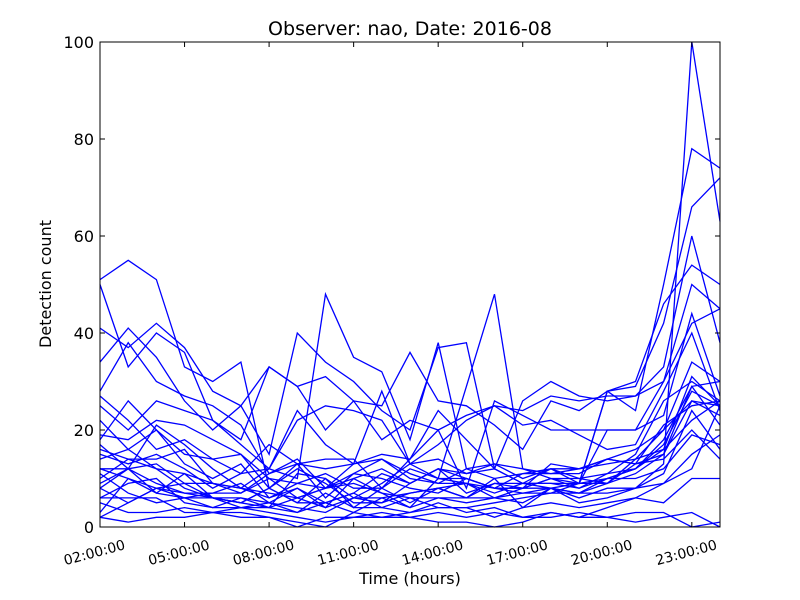 This screenshot has height=600, width=800. Describe the element at coordinates (89, 527) in the screenshot. I see `y-tick-label: 0` at that location.